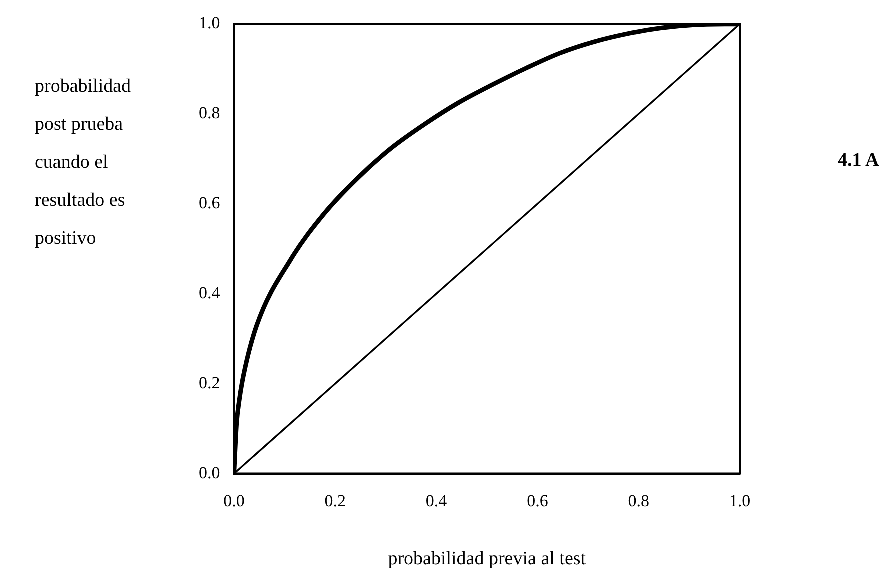 The width and height of the screenshot is (890, 585). I want to click on y-axis-title: probabilidad post prueba cuando el resultado es positivo, so click(83, 163).